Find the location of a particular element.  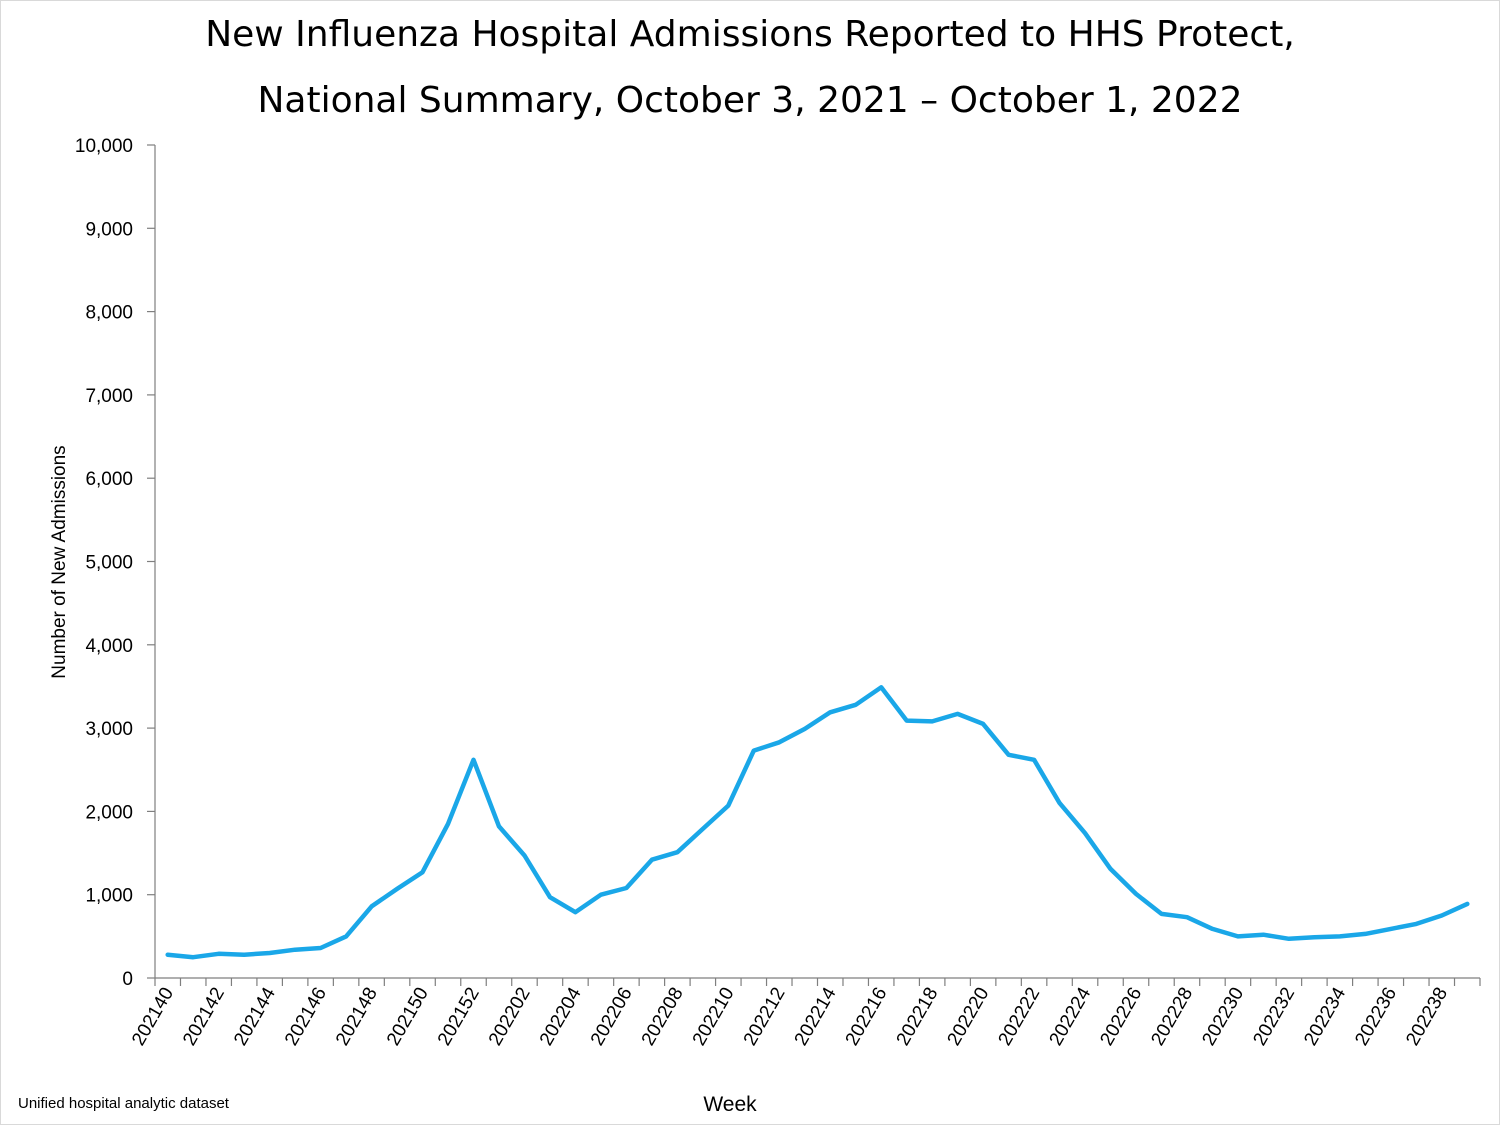

x-tick-label: 202222 is located at coordinates (1020, 1016).